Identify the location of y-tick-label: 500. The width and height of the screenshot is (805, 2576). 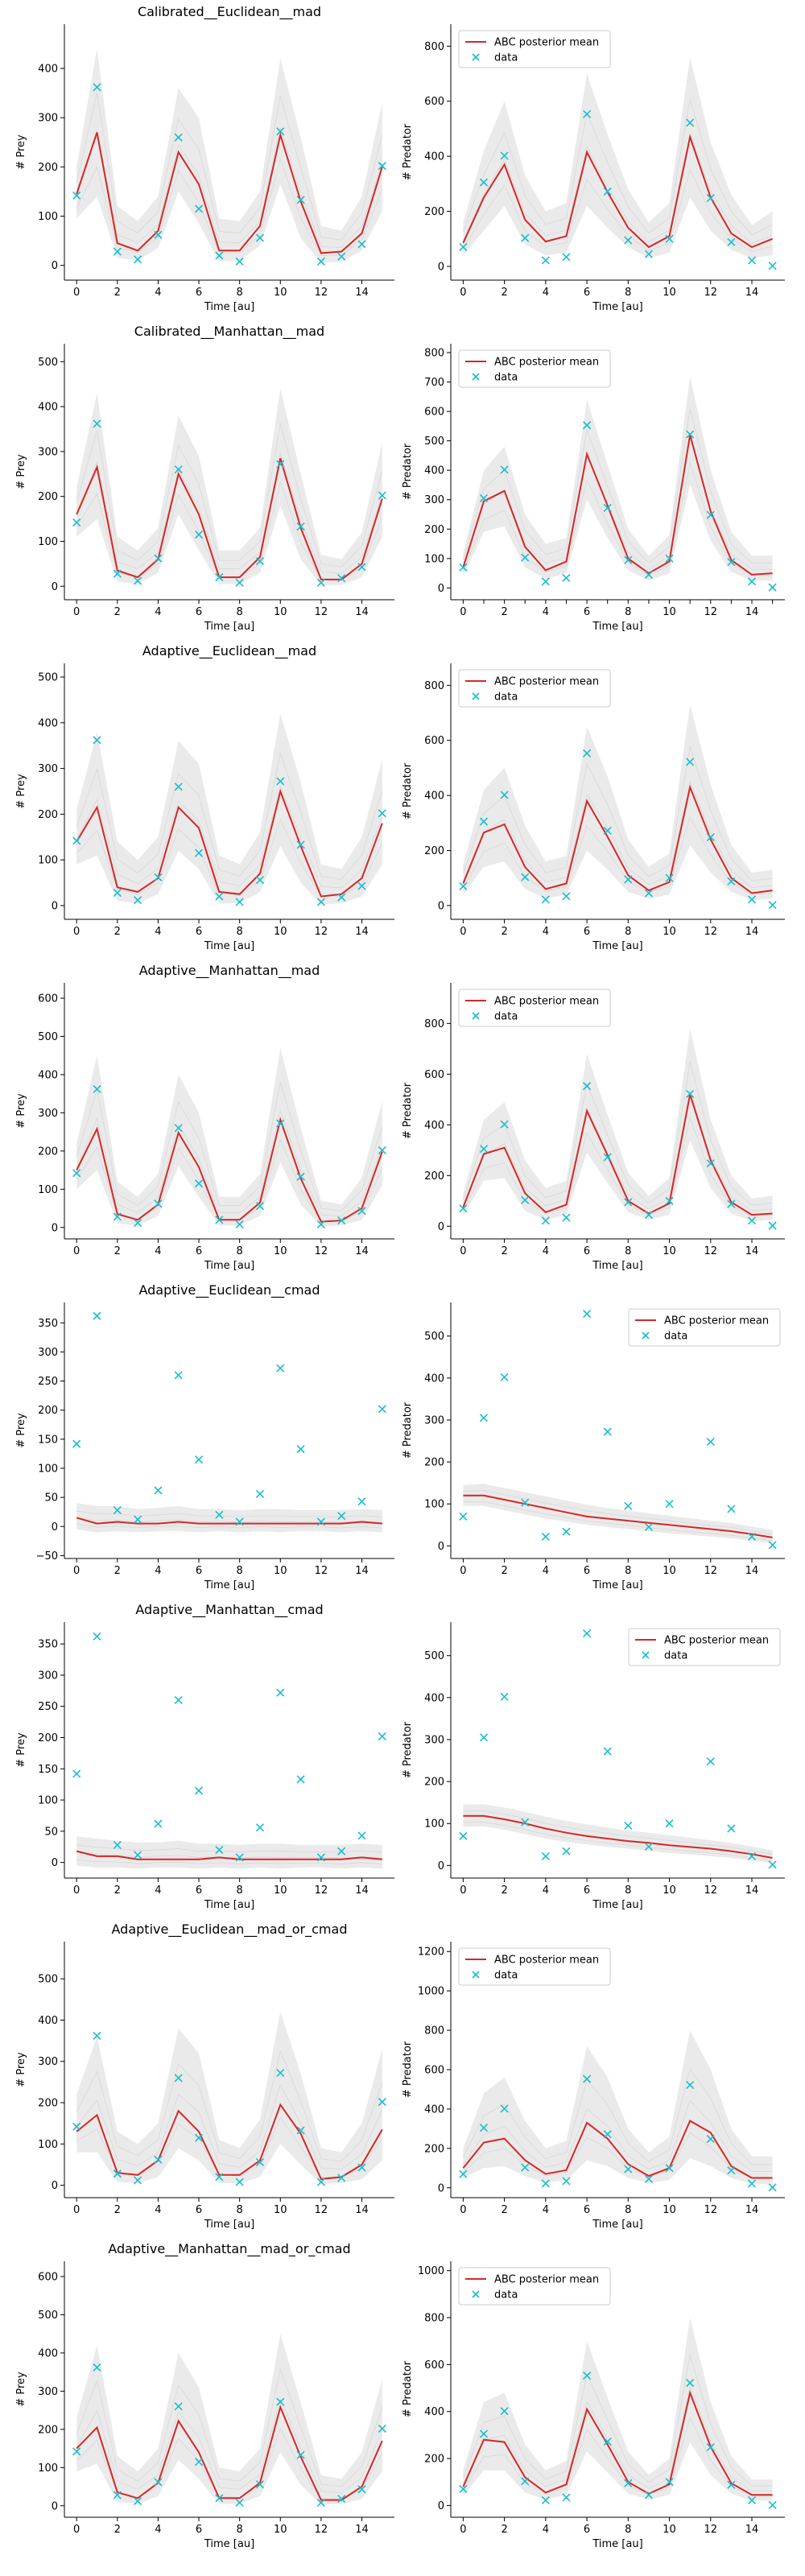
(48, 2316).